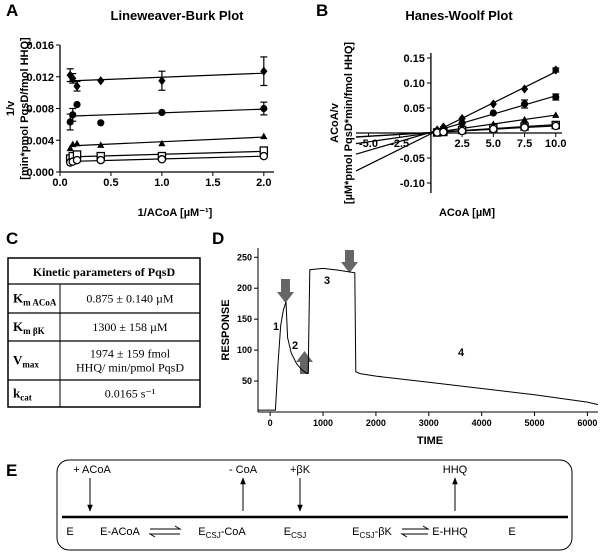 This screenshot has height=554, width=600. I want to click on parameter-value: 1974 ± 159 fmol, so click(130, 354).